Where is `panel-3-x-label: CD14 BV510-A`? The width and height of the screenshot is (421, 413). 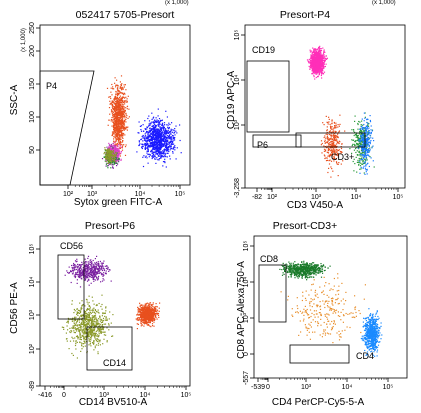
panel-3-x-label: CD14 BV510-A is located at coordinates (113, 402).